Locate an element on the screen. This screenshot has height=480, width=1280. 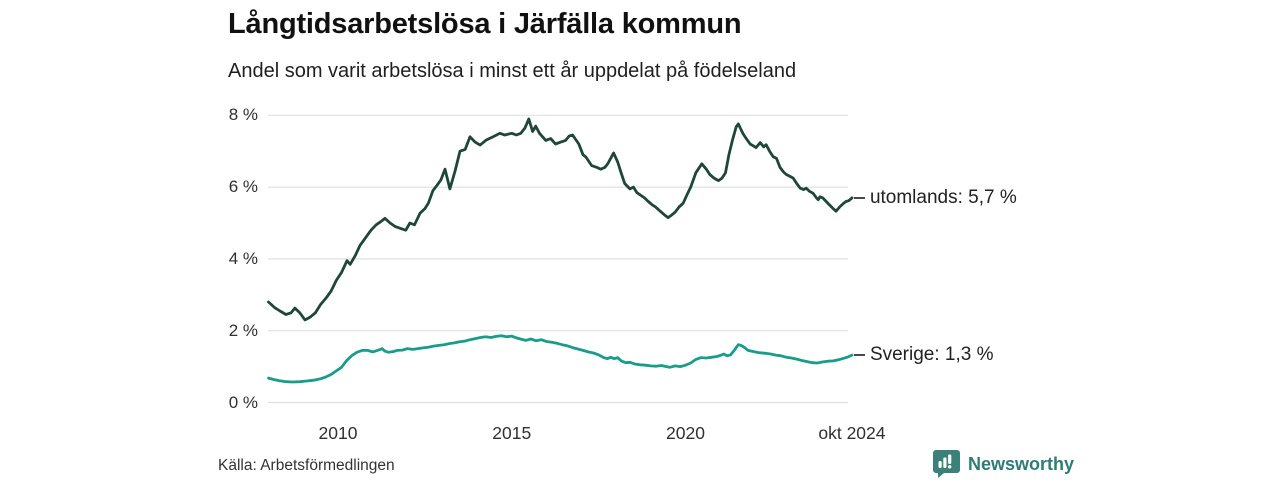
y-axis-tick: 6 % is located at coordinates (243, 187).